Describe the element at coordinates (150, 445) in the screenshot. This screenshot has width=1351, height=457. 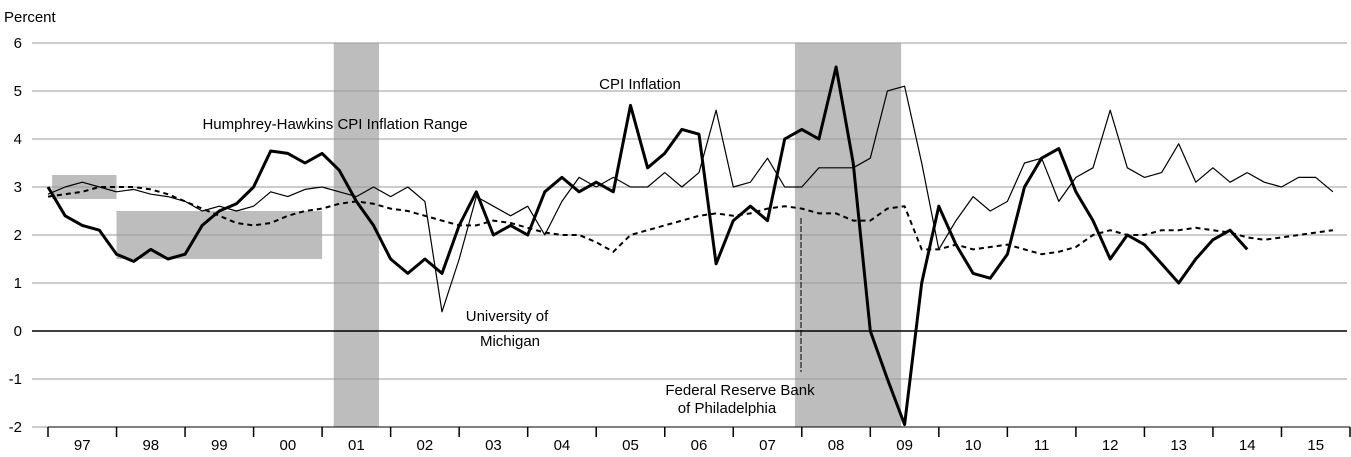
I see `x-tick-label: 98` at that location.